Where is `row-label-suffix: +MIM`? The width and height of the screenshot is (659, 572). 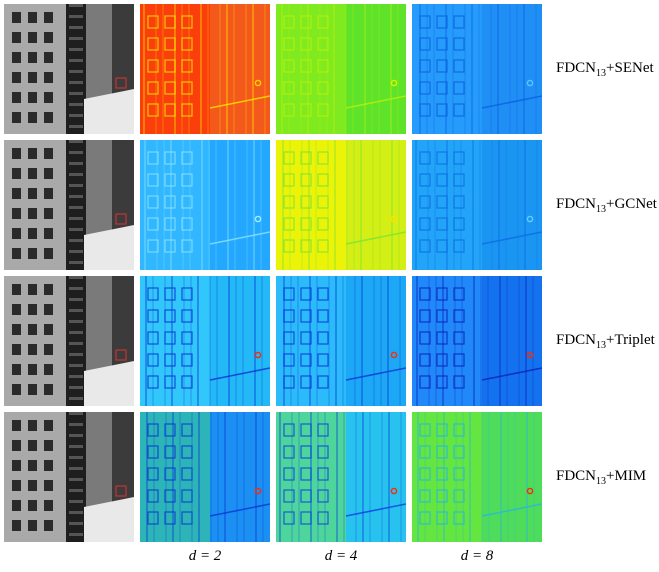
row-label-suffix: +MIM is located at coordinates (626, 476).